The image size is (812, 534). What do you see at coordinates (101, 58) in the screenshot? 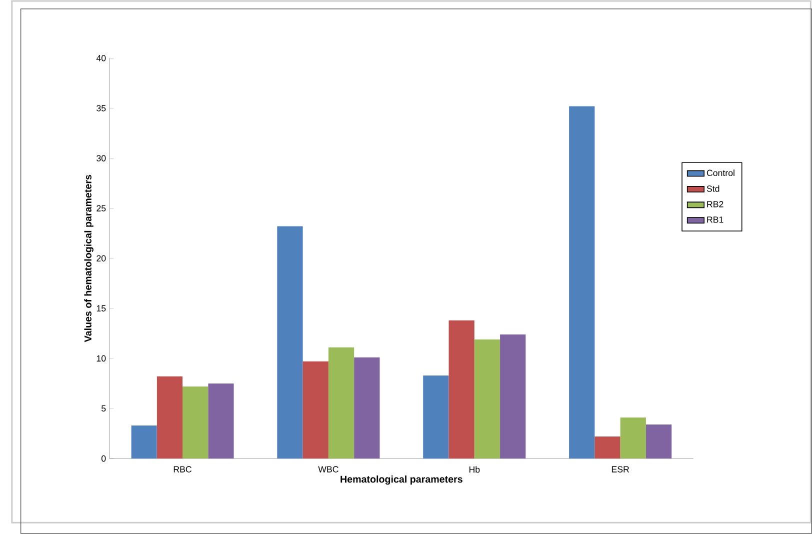
I see `y-tick-label: 40` at bounding box center [101, 58].